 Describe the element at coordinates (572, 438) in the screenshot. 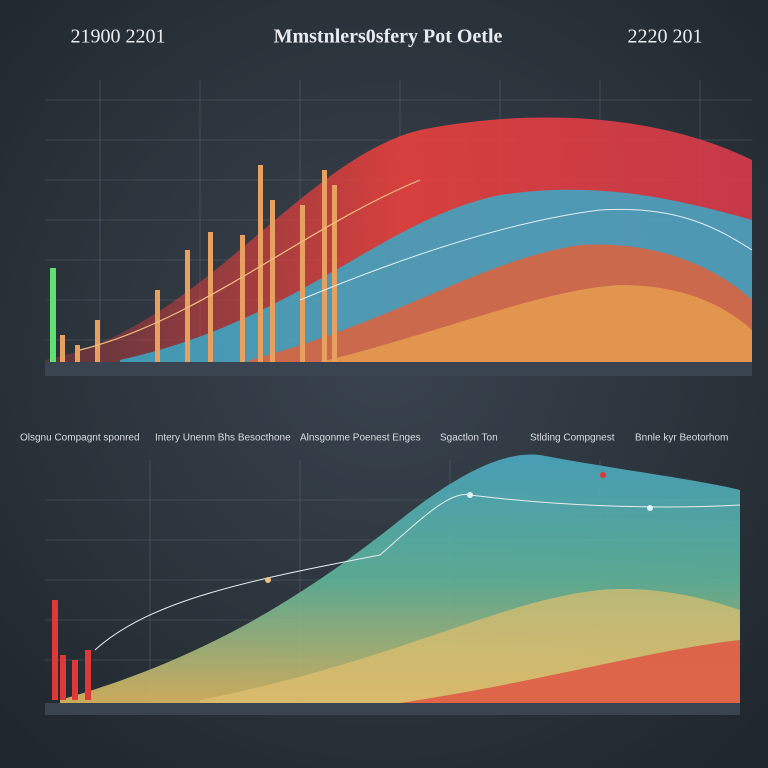

I see `legend-entry: Stlding Compgnest` at that location.